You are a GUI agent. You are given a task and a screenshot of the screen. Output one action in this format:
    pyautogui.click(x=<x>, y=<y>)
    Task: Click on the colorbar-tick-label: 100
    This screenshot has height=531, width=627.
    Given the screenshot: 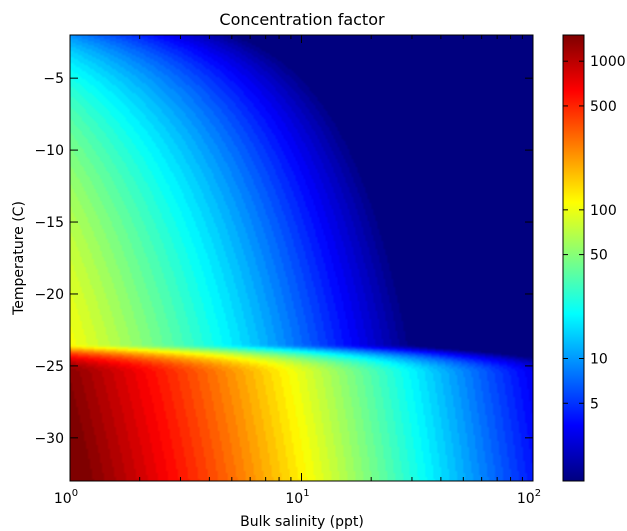 What is the action you would take?
    pyautogui.click(x=603, y=211)
    